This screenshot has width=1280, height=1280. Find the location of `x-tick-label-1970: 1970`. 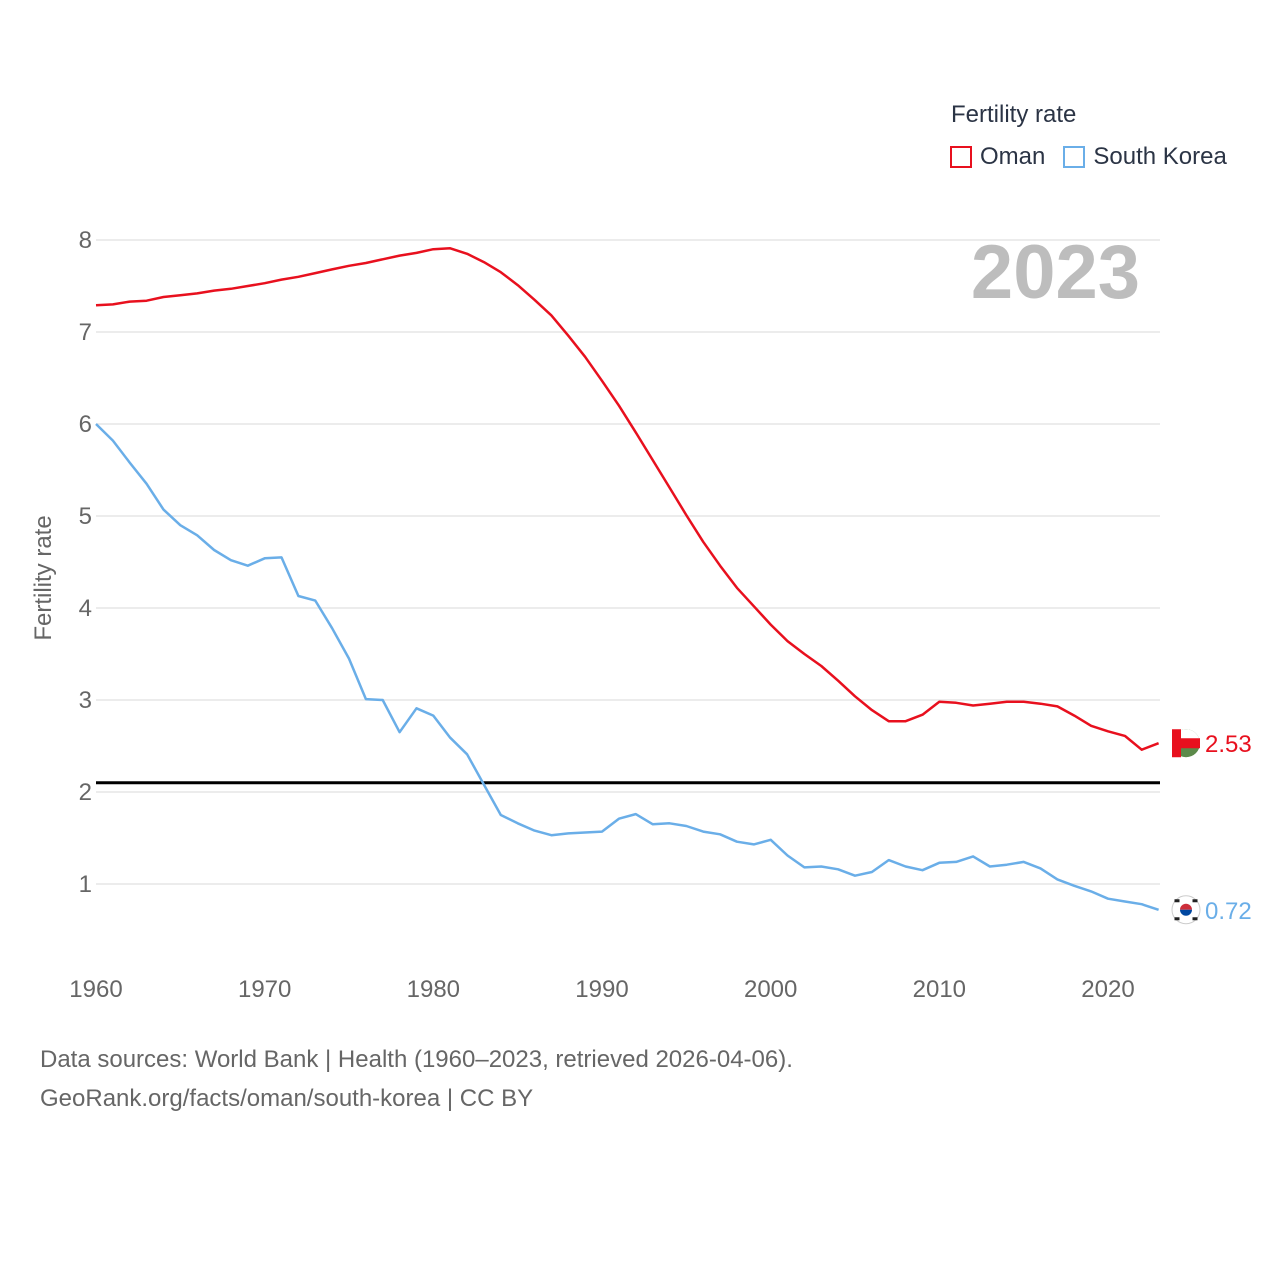

x-tick-label-1970: 1970 is located at coordinates (264, 989).